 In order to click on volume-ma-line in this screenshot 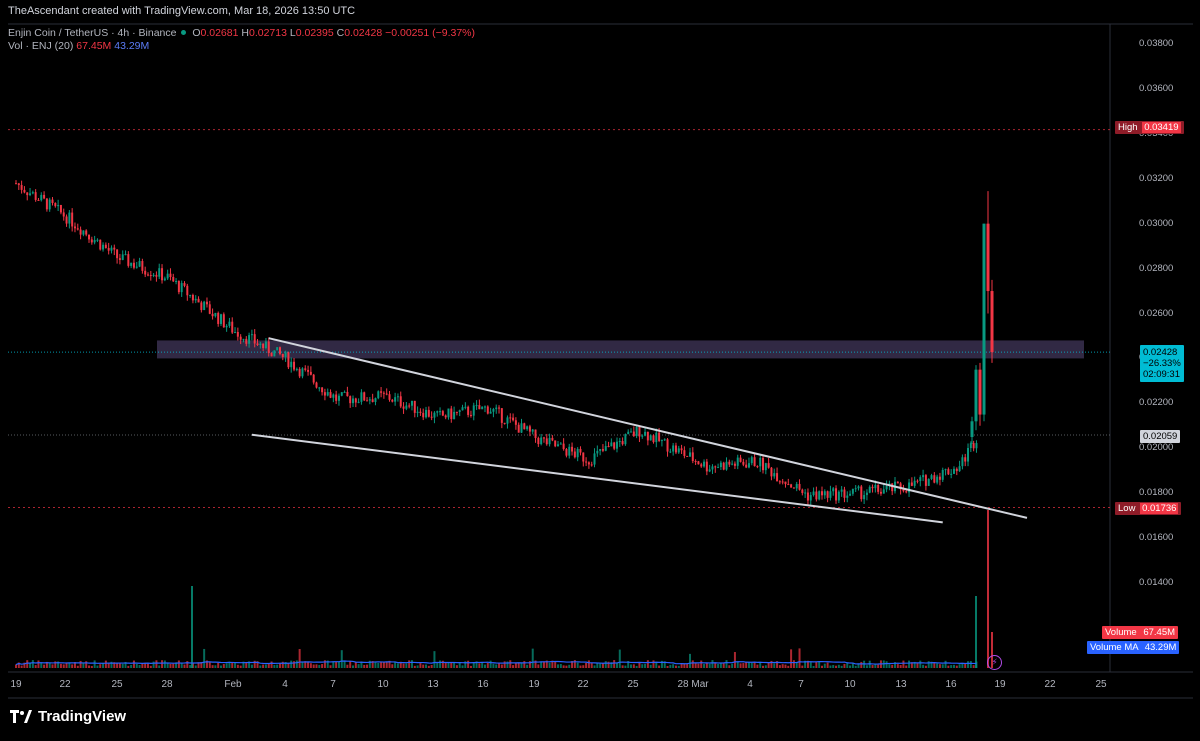, I will do `click(496, 663)`.